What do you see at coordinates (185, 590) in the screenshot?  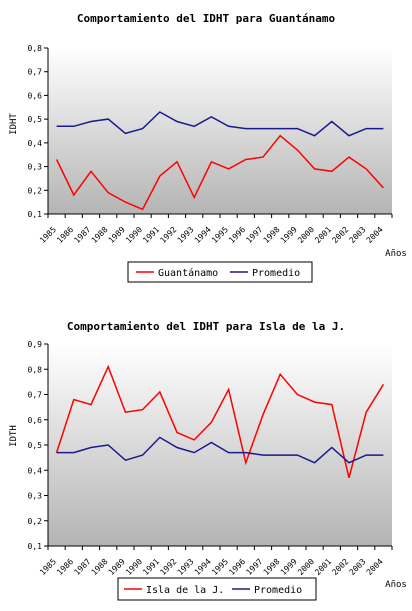 I see `legend-label: Isla de la J.` at bounding box center [185, 590].